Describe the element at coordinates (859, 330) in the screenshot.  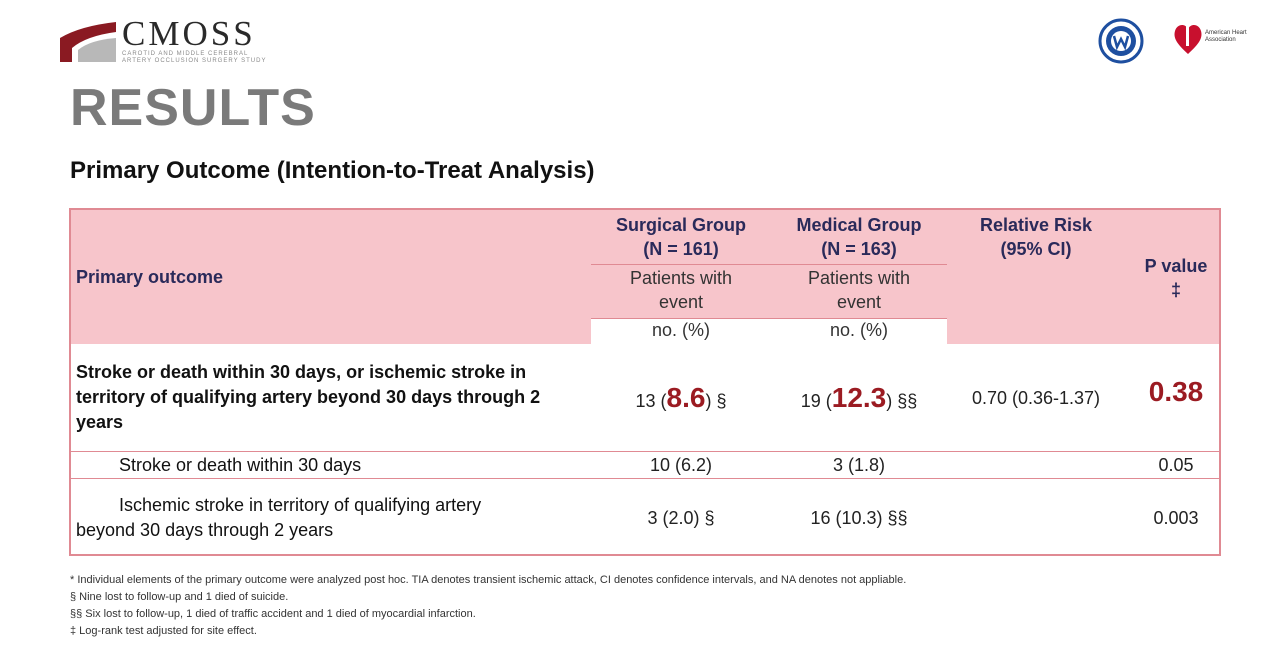
I see `medical-units: no. (%)` at that location.